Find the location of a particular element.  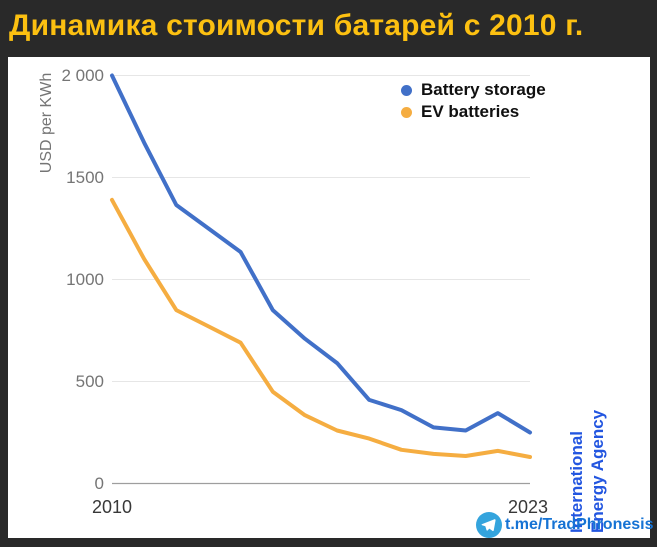

legend: Battery storage EV batteries is located at coordinates (473, 101).